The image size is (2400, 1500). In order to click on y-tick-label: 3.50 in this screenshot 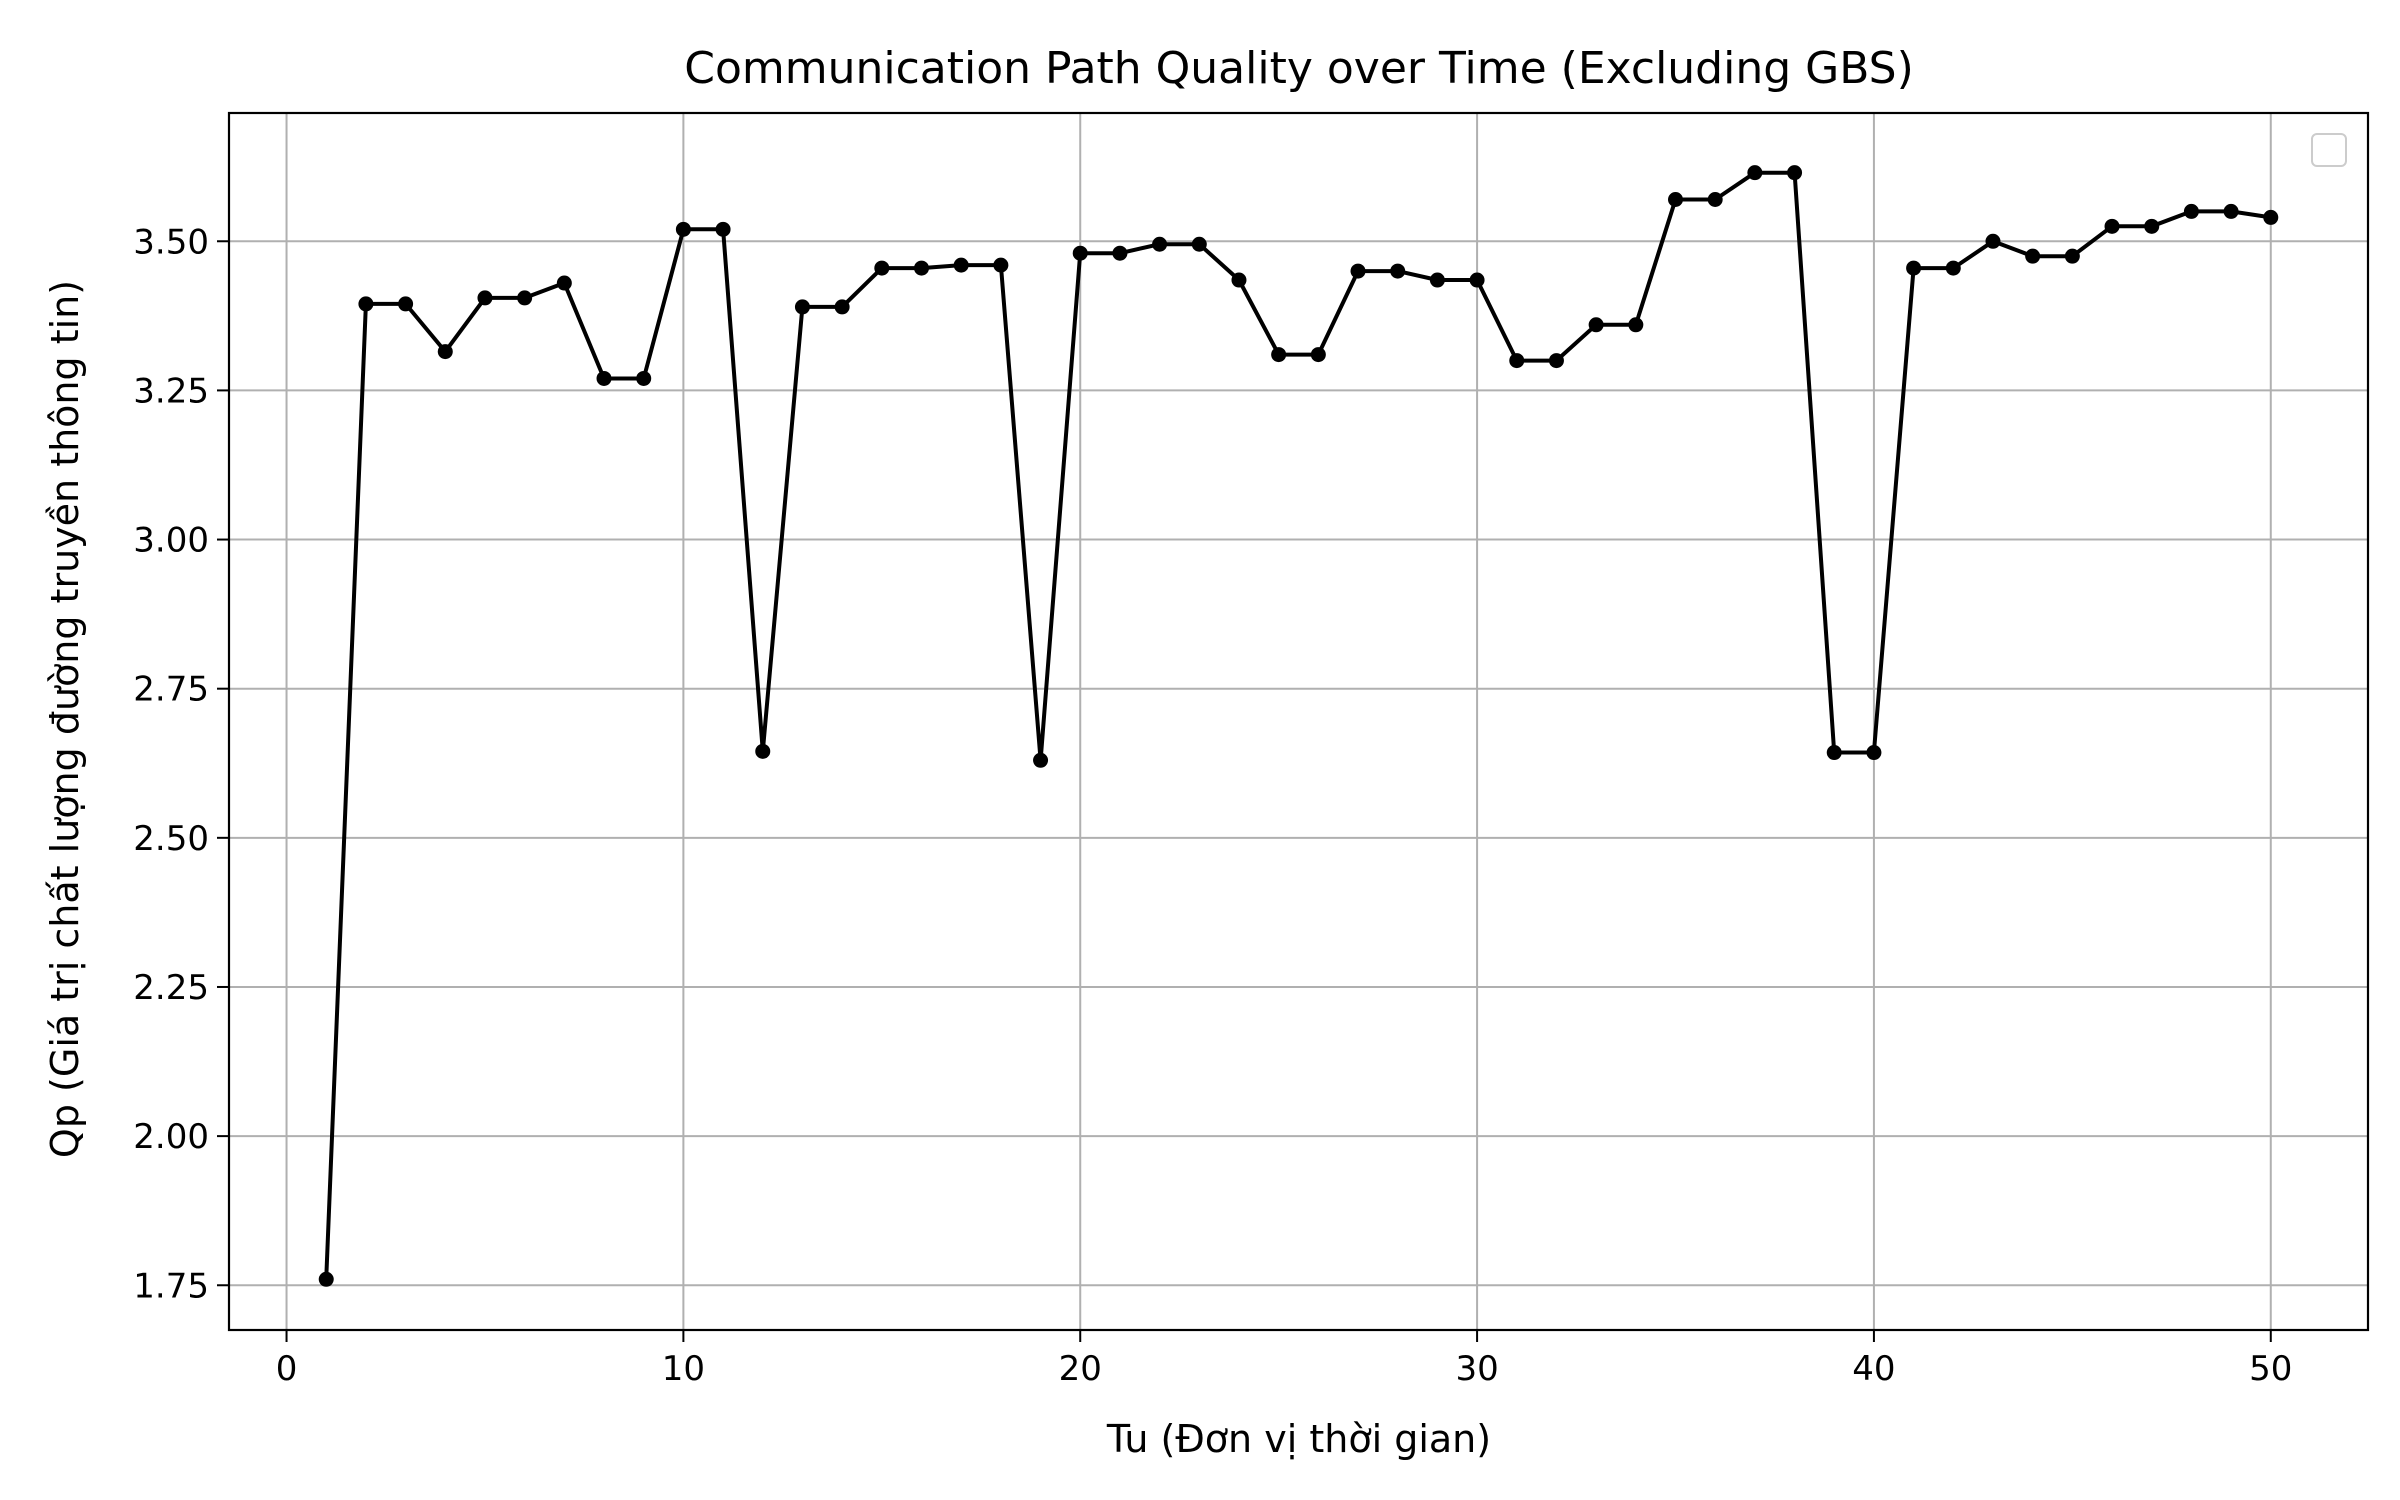, I will do `click(171, 242)`.